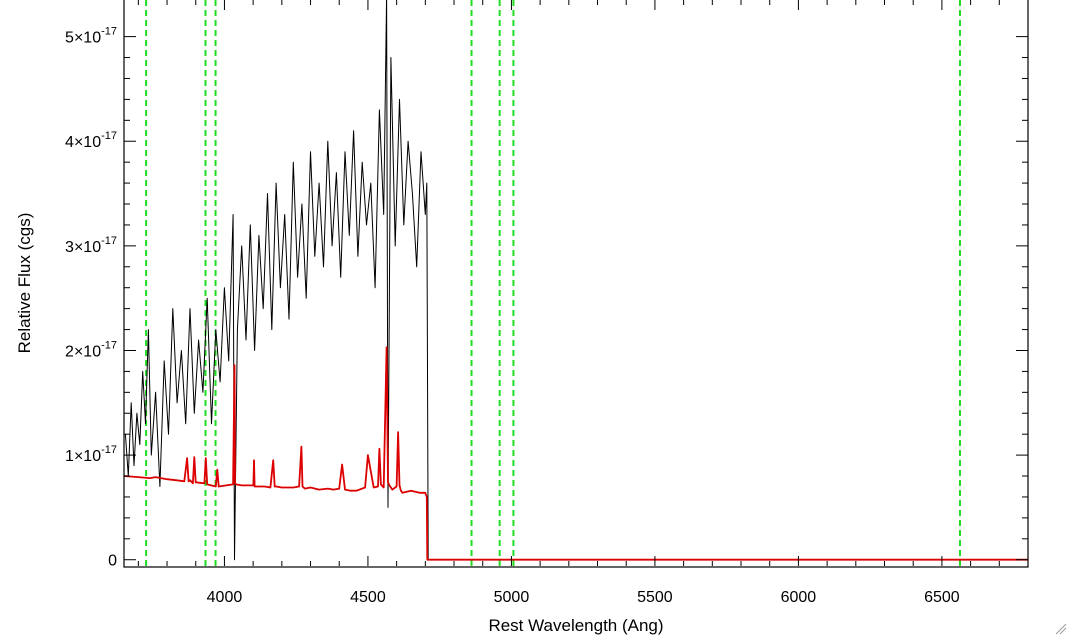 Image resolution: width=1069 pixels, height=637 pixels. What do you see at coordinates (91, 349) in the screenshot?
I see `y-tick-label: 2×10⁻¹⁷` at bounding box center [91, 349].